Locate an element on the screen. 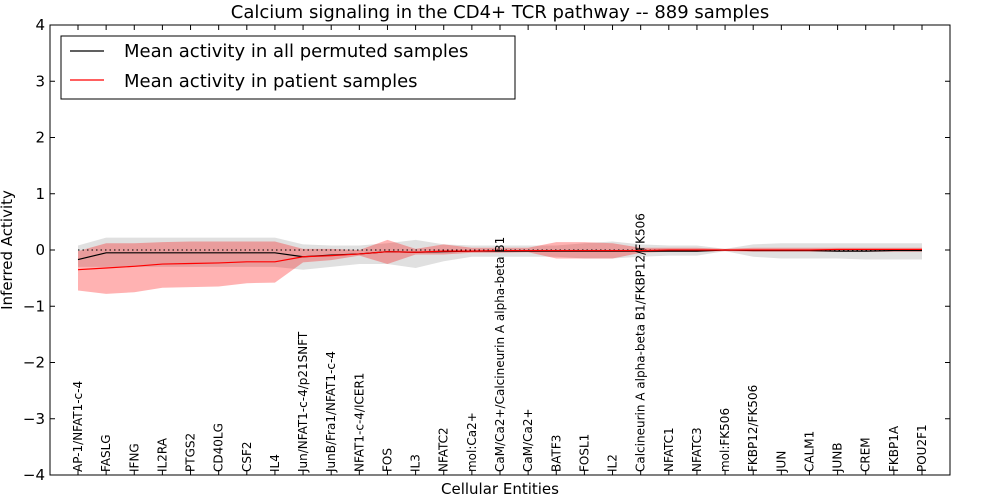 Image resolution: width=1000 pixels, height=500 pixels. confidence-bands is located at coordinates (500, 265).